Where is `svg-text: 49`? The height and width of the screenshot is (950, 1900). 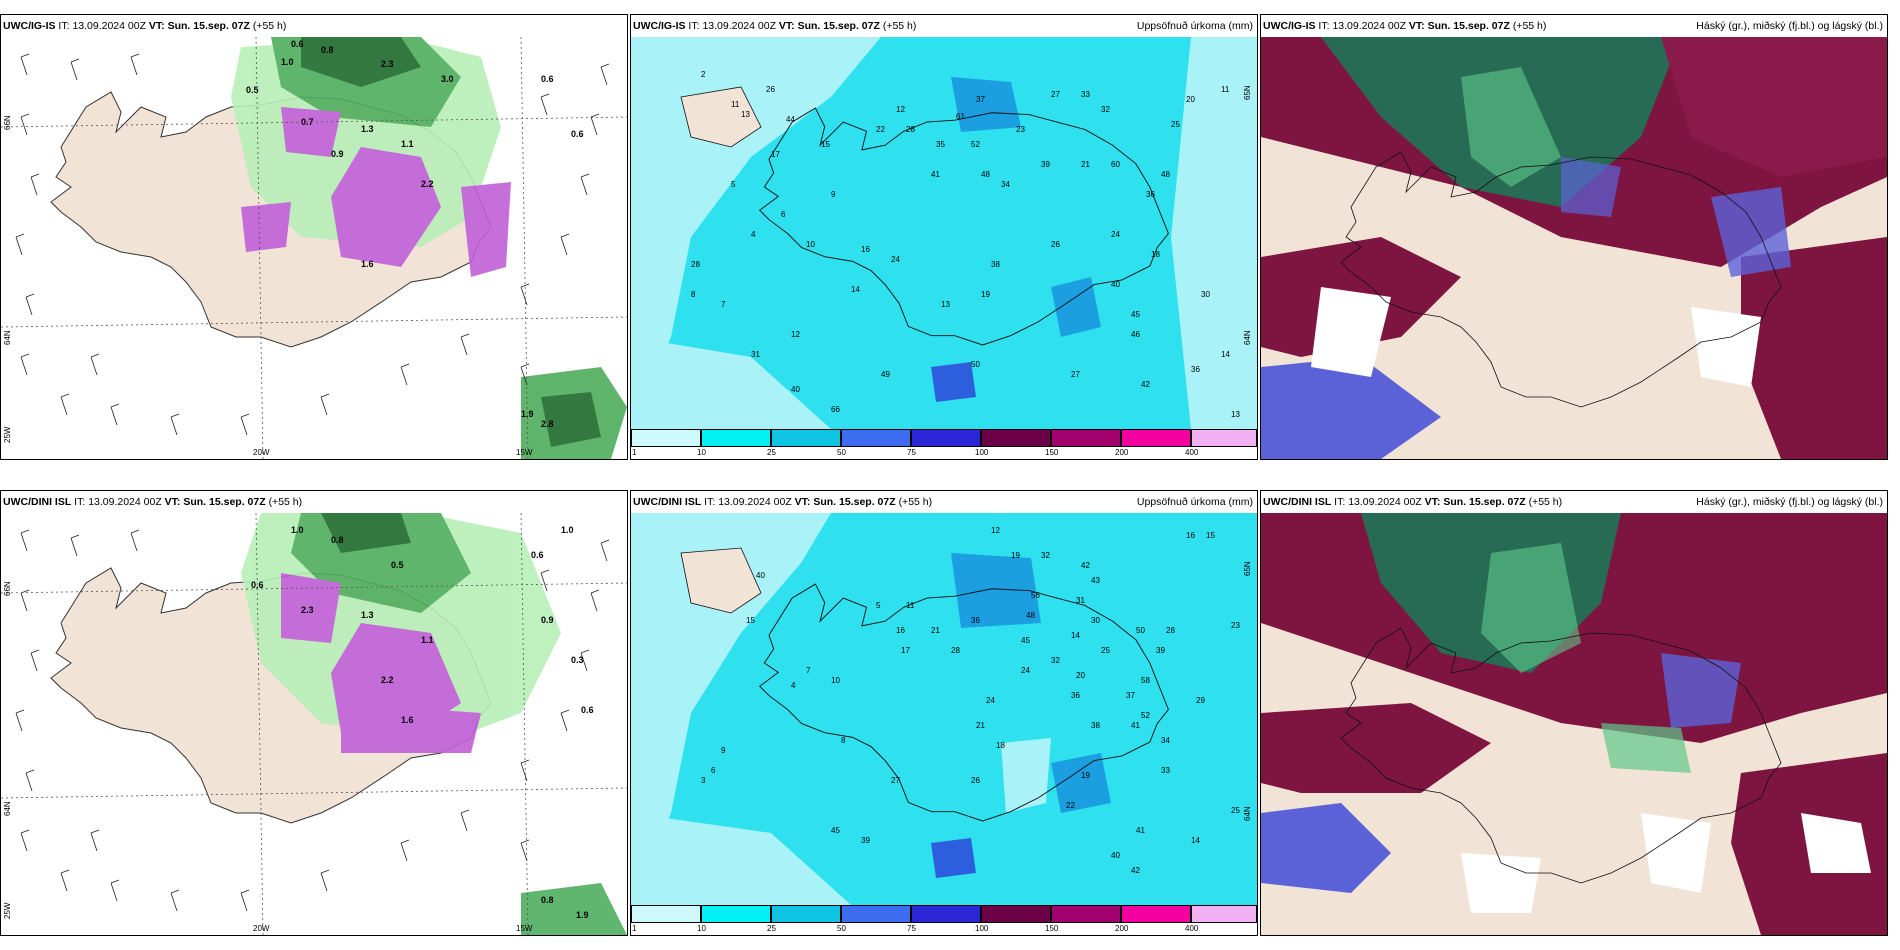 svg-text: 49 is located at coordinates (885, 374).